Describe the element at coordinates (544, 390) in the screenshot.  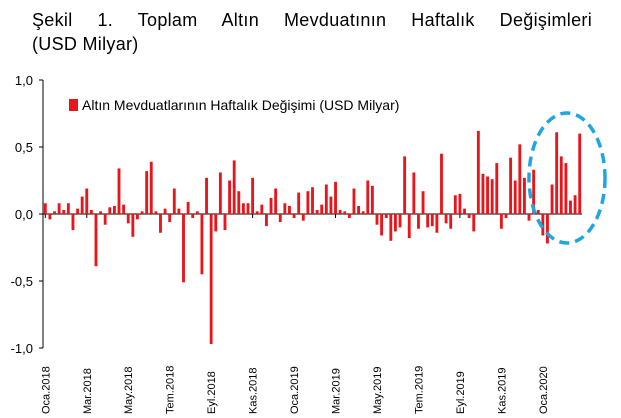
I see `x-tick-label: Oca.2020` at that location.